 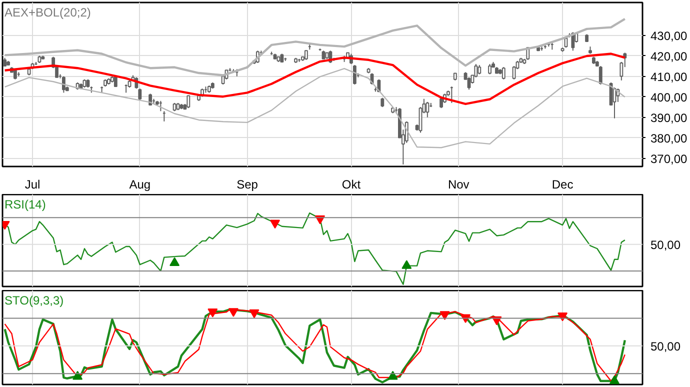 I want to click on chart-title: RSI(14), so click(x=25, y=205).